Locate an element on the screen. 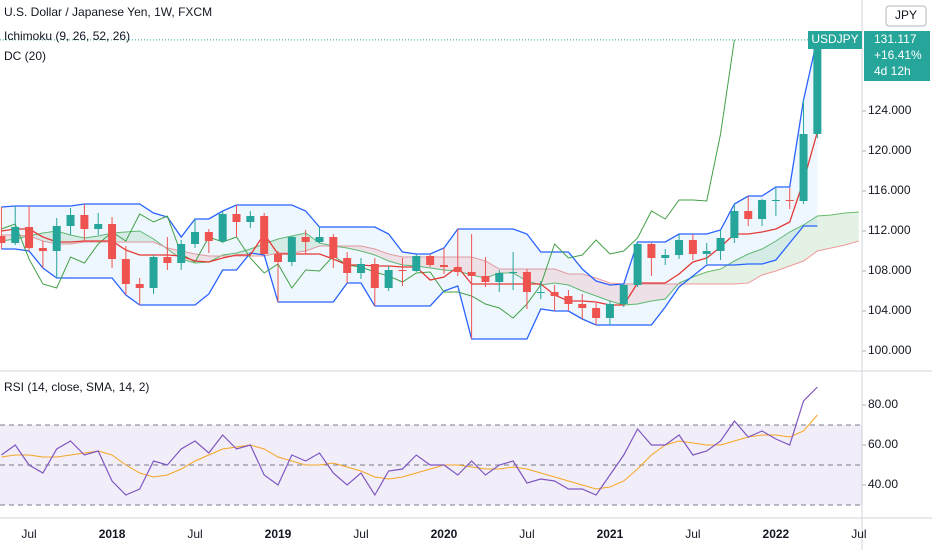 The image size is (932, 550). symbol-label: USDJPY is located at coordinates (834, 39).